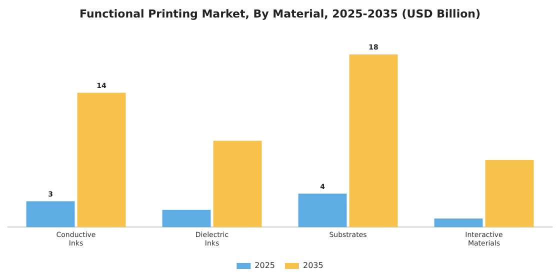  I want to click on legend-label: 2025, so click(264, 265).